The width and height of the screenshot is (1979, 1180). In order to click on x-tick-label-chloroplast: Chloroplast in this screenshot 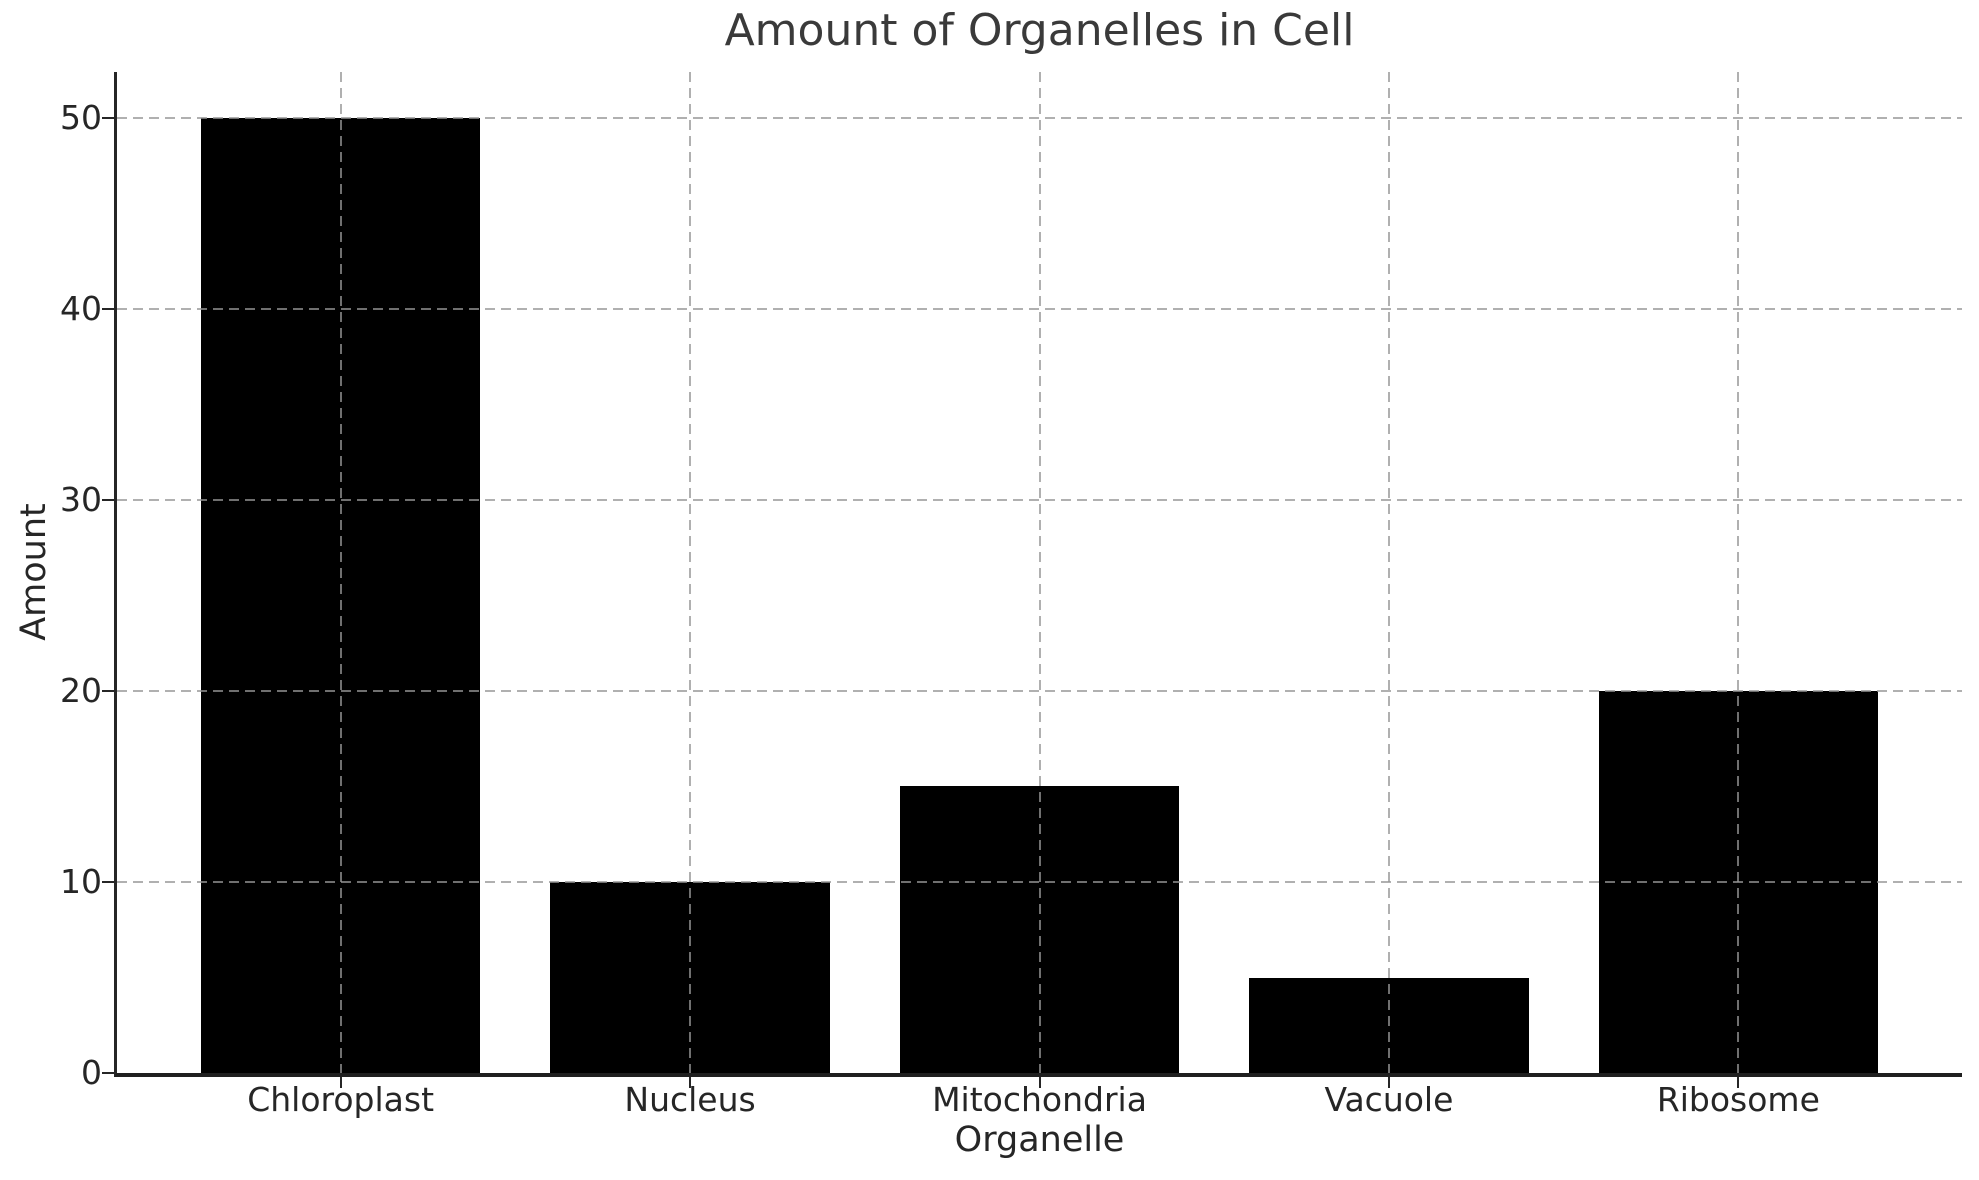, I will do `click(341, 1099)`.